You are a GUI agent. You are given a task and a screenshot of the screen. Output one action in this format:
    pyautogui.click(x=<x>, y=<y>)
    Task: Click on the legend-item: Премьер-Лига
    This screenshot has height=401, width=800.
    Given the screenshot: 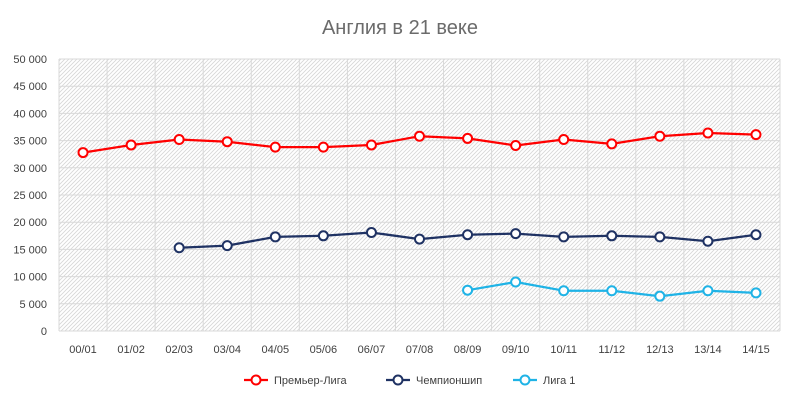 What is the action you would take?
    pyautogui.click(x=295, y=380)
    